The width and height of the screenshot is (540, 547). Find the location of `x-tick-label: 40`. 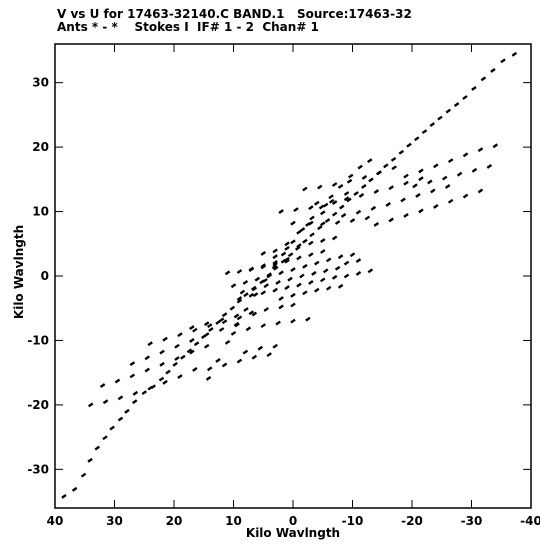

x-tick-label: 40 is located at coordinates (55, 521).